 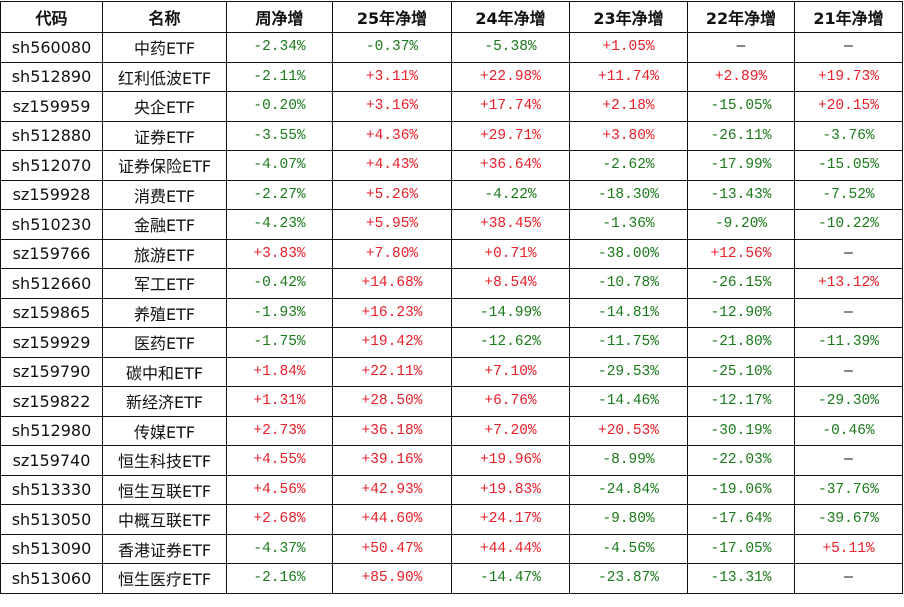 I want to click on cell-y23: -9.80%, so click(x=628, y=519).